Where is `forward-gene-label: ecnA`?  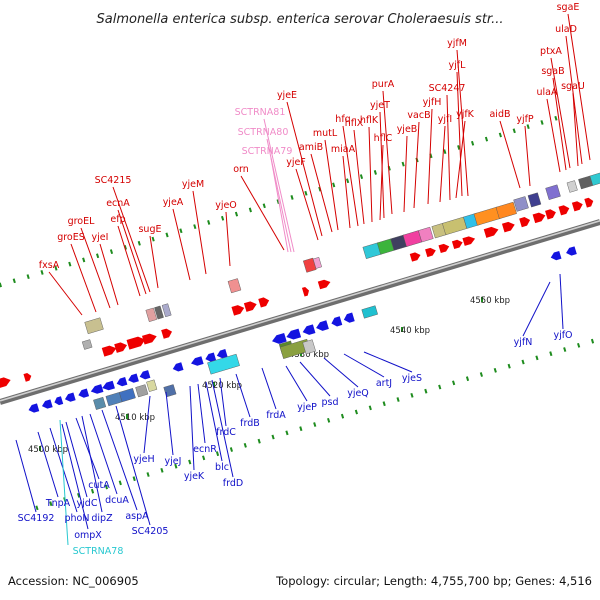
forward-gene-label: ecnA is located at coordinates (118, 203).